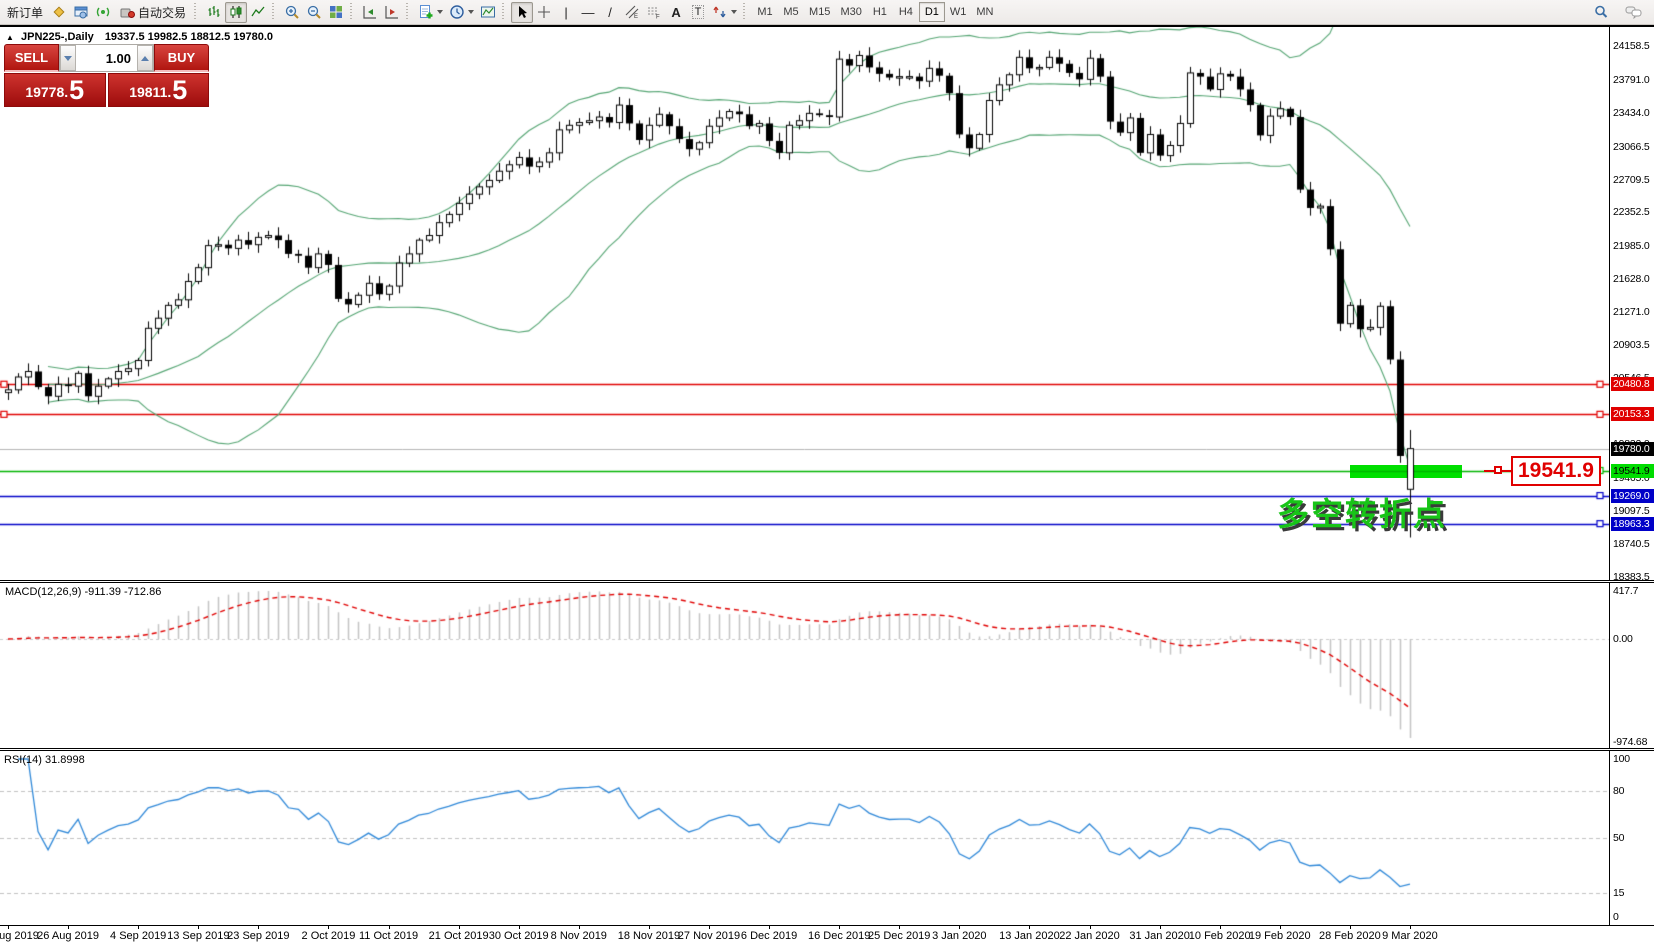  What do you see at coordinates (566, 12) in the screenshot?
I see `vertical-line-tool-button: |` at bounding box center [566, 12].